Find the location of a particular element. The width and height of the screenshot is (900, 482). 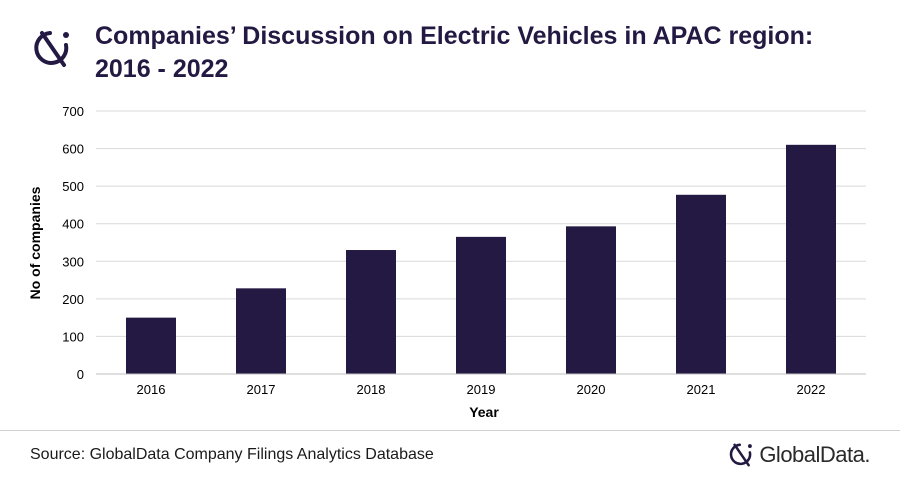

y-axis-ticks: 0 100 200 300 400 500 600 700 is located at coordinates (73, 243).